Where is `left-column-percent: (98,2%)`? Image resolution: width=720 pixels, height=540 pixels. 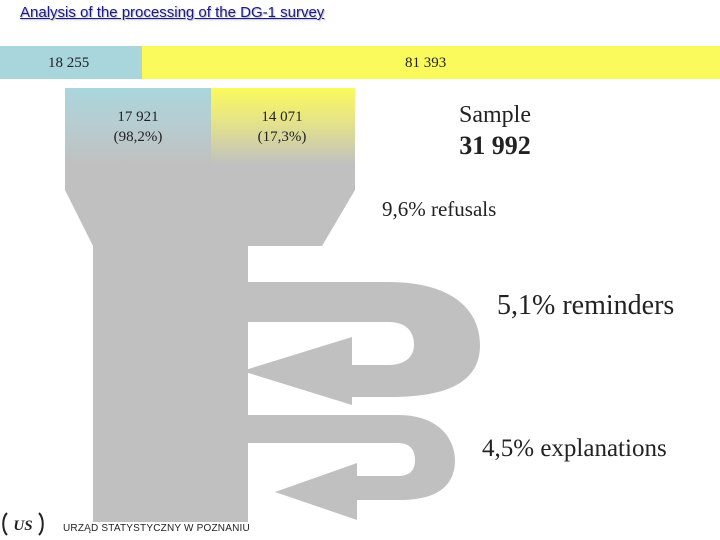 left-column-percent: (98,2%) is located at coordinates (138, 137).